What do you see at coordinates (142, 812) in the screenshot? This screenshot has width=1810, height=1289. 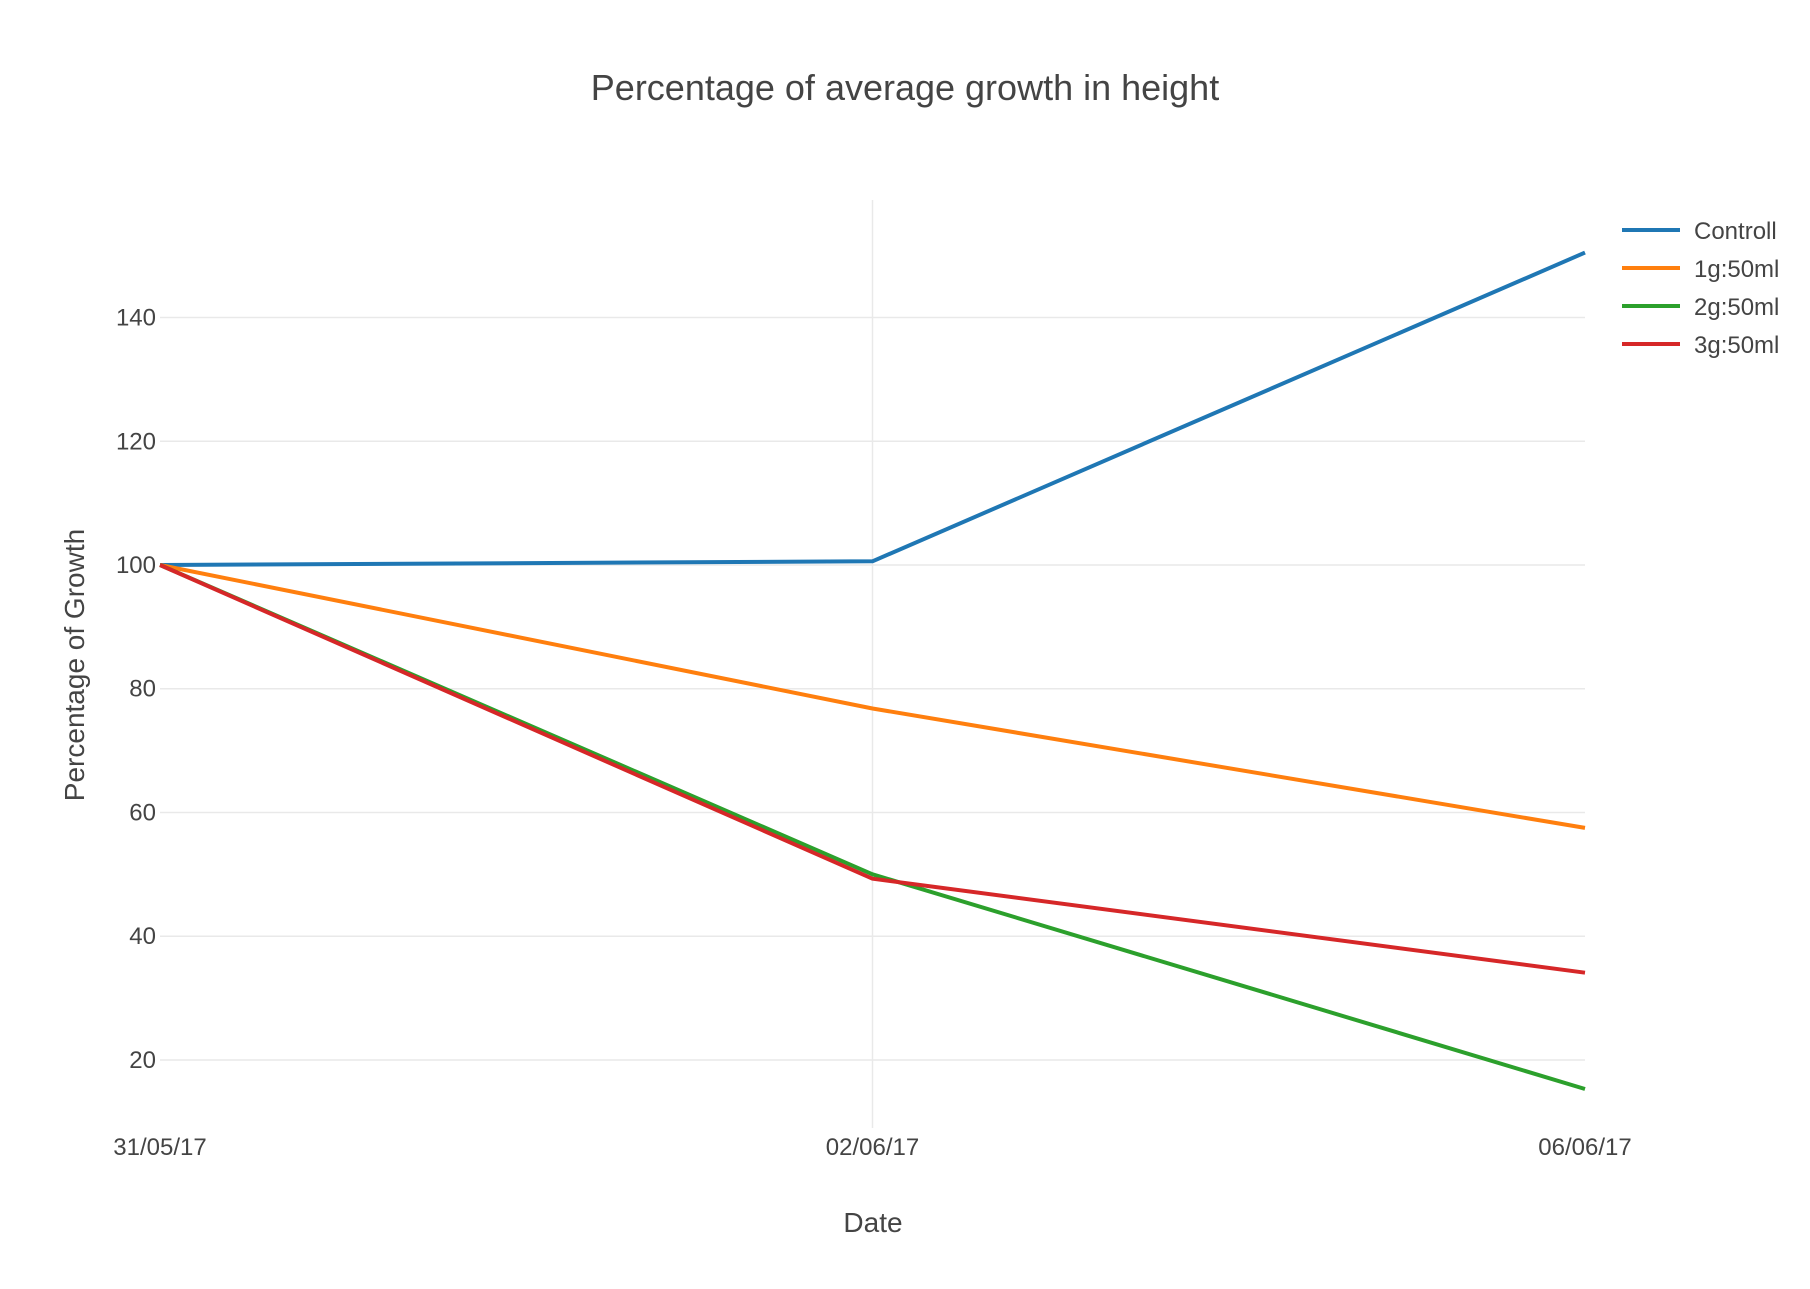 I see `y-tick-label: 60` at bounding box center [142, 812].